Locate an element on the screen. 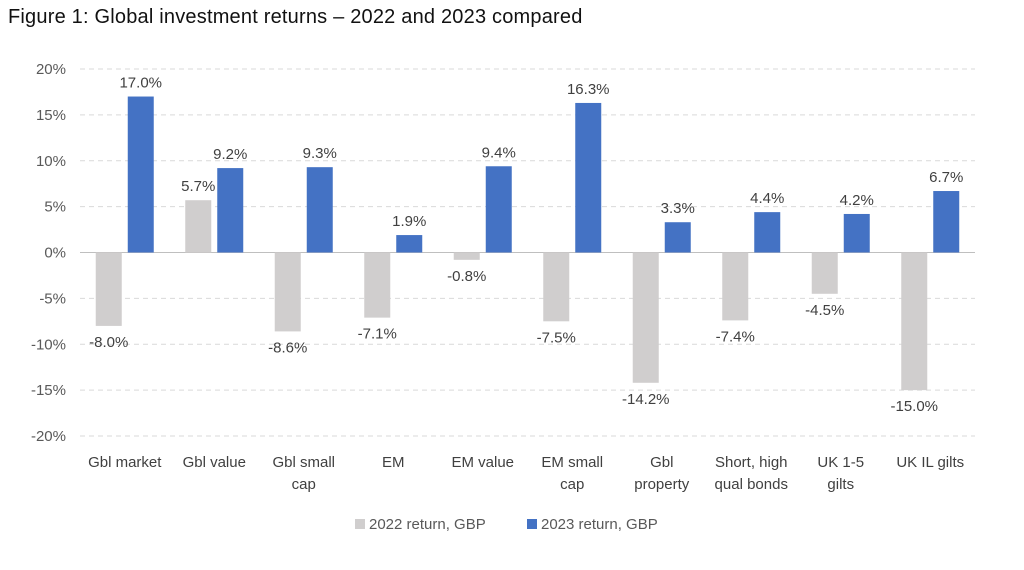 This screenshot has width=1024, height=570. data-label: -8.6% is located at coordinates (287, 347).